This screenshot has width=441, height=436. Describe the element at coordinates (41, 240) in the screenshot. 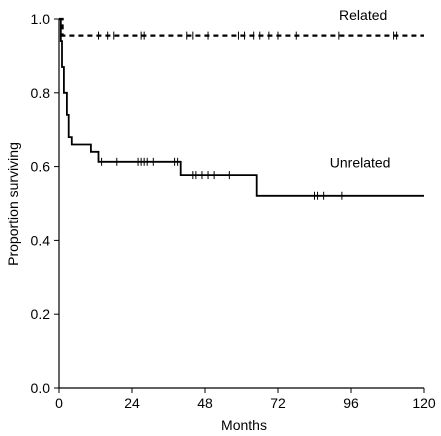

I see `y-tick-label: 0.4` at that location.